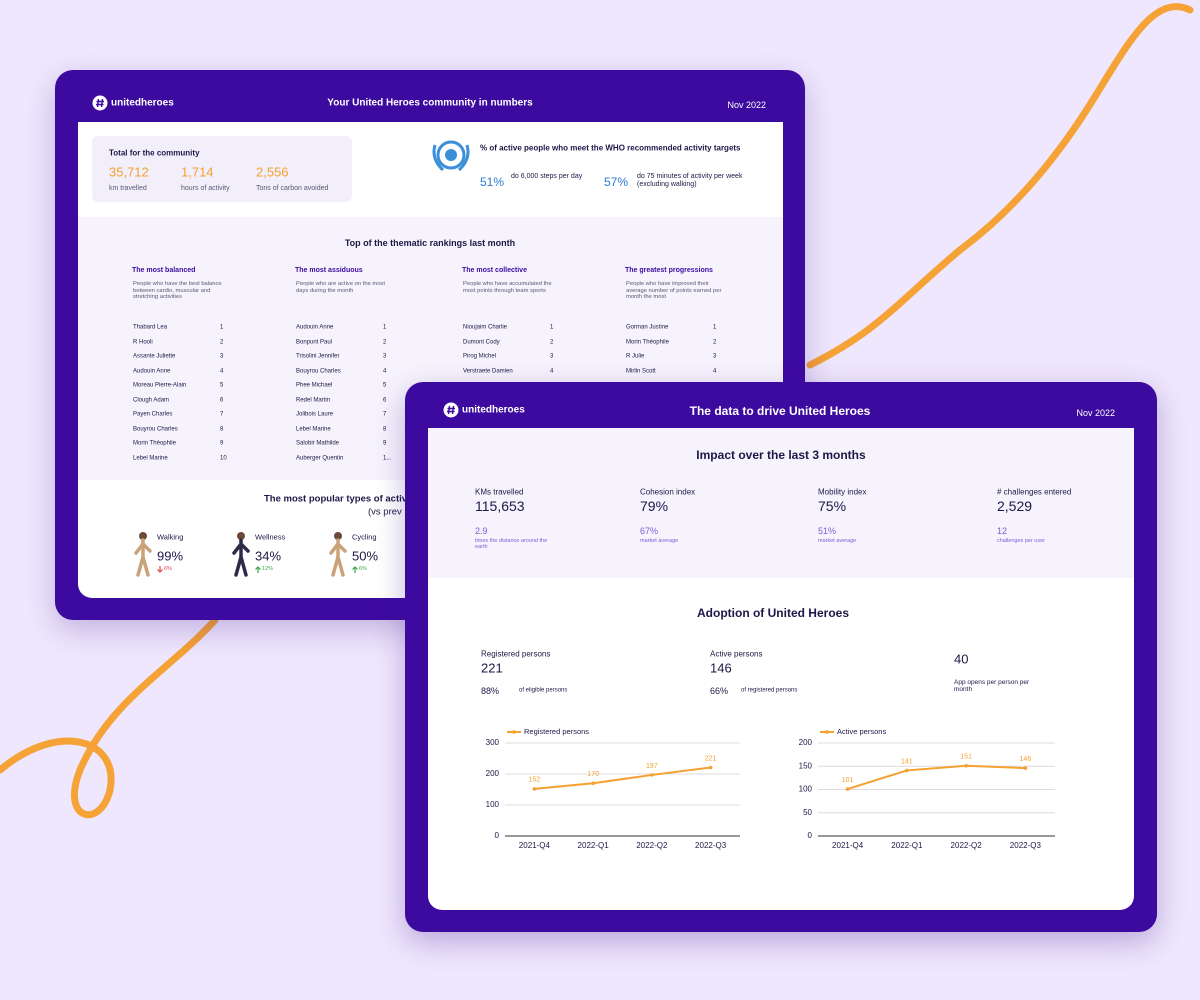 This screenshot has height=1000, width=1200. Describe the element at coordinates (318, 356) in the screenshot. I see `ranking-name: Trisolini Jennifer` at that location.